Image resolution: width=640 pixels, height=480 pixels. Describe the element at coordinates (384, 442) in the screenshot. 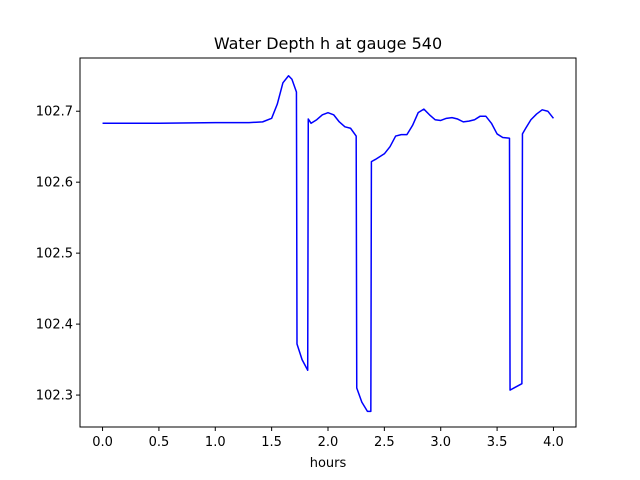

I see `x-tick-label: 2.5` at that location.